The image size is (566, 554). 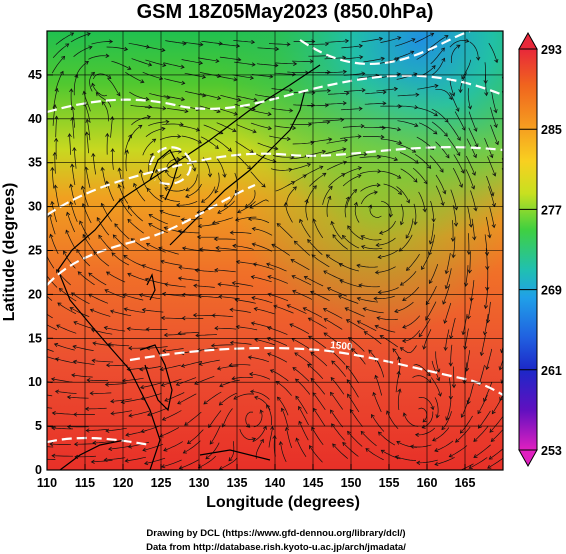 I want to click on coastline-taiwan, so click(x=151, y=287).